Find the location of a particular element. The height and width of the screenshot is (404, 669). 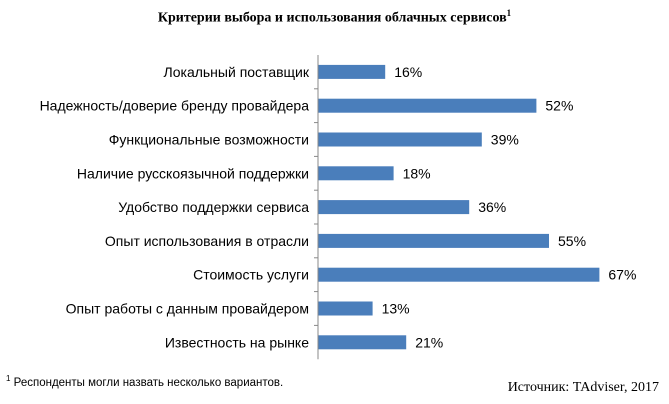

value-label: 52% is located at coordinates (559, 106).